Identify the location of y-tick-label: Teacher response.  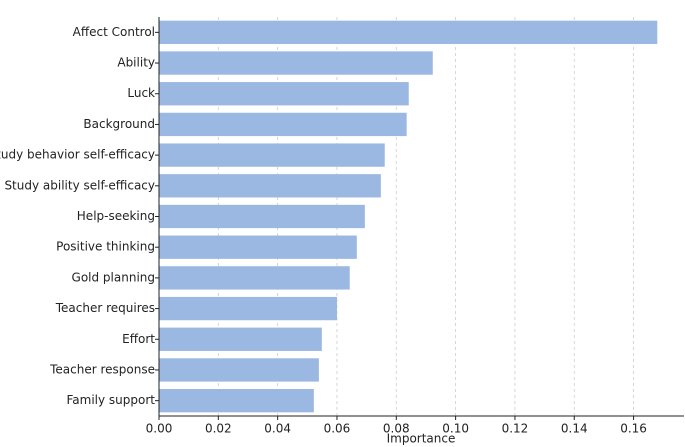
(102, 369).